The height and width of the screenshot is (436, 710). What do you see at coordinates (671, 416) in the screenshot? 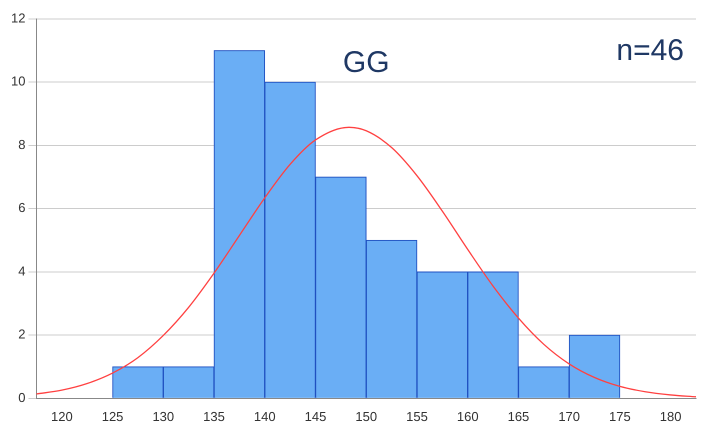
I see `x-tick-label: 180` at bounding box center [671, 416].